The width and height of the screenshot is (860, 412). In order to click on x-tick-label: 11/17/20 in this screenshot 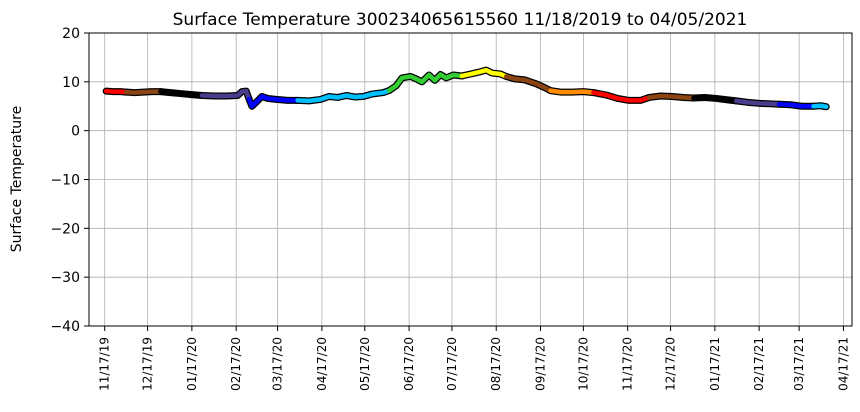, I will do `click(628, 364)`.